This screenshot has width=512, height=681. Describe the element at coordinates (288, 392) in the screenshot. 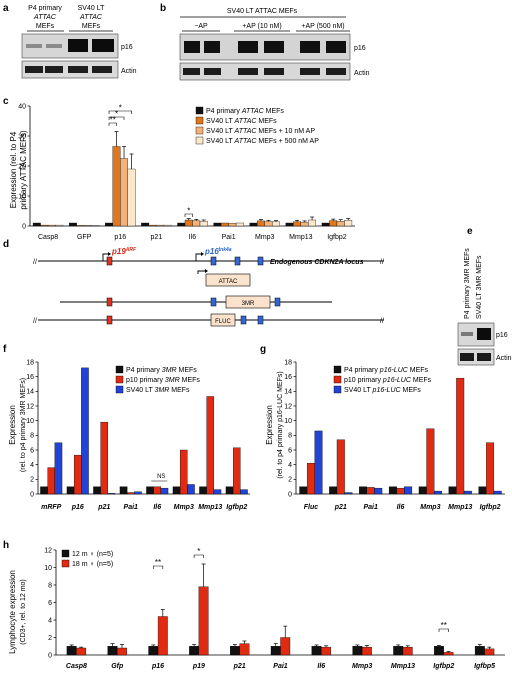

I see `y-tick-label: 14` at that location.